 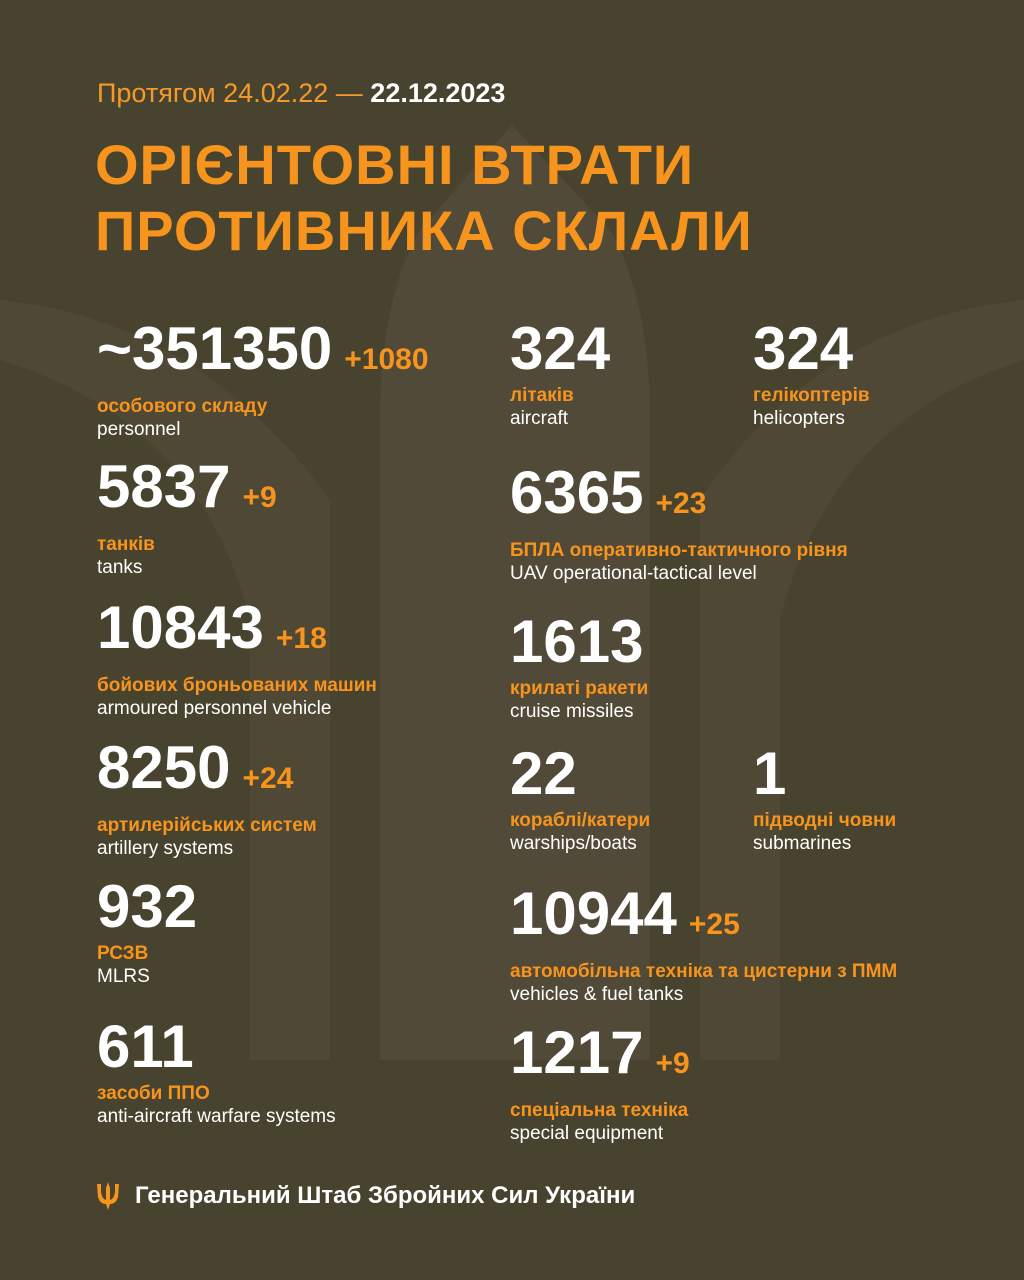 What do you see at coordinates (799, 418) in the screenshot?
I see `stat-label-en: helicopters` at bounding box center [799, 418].